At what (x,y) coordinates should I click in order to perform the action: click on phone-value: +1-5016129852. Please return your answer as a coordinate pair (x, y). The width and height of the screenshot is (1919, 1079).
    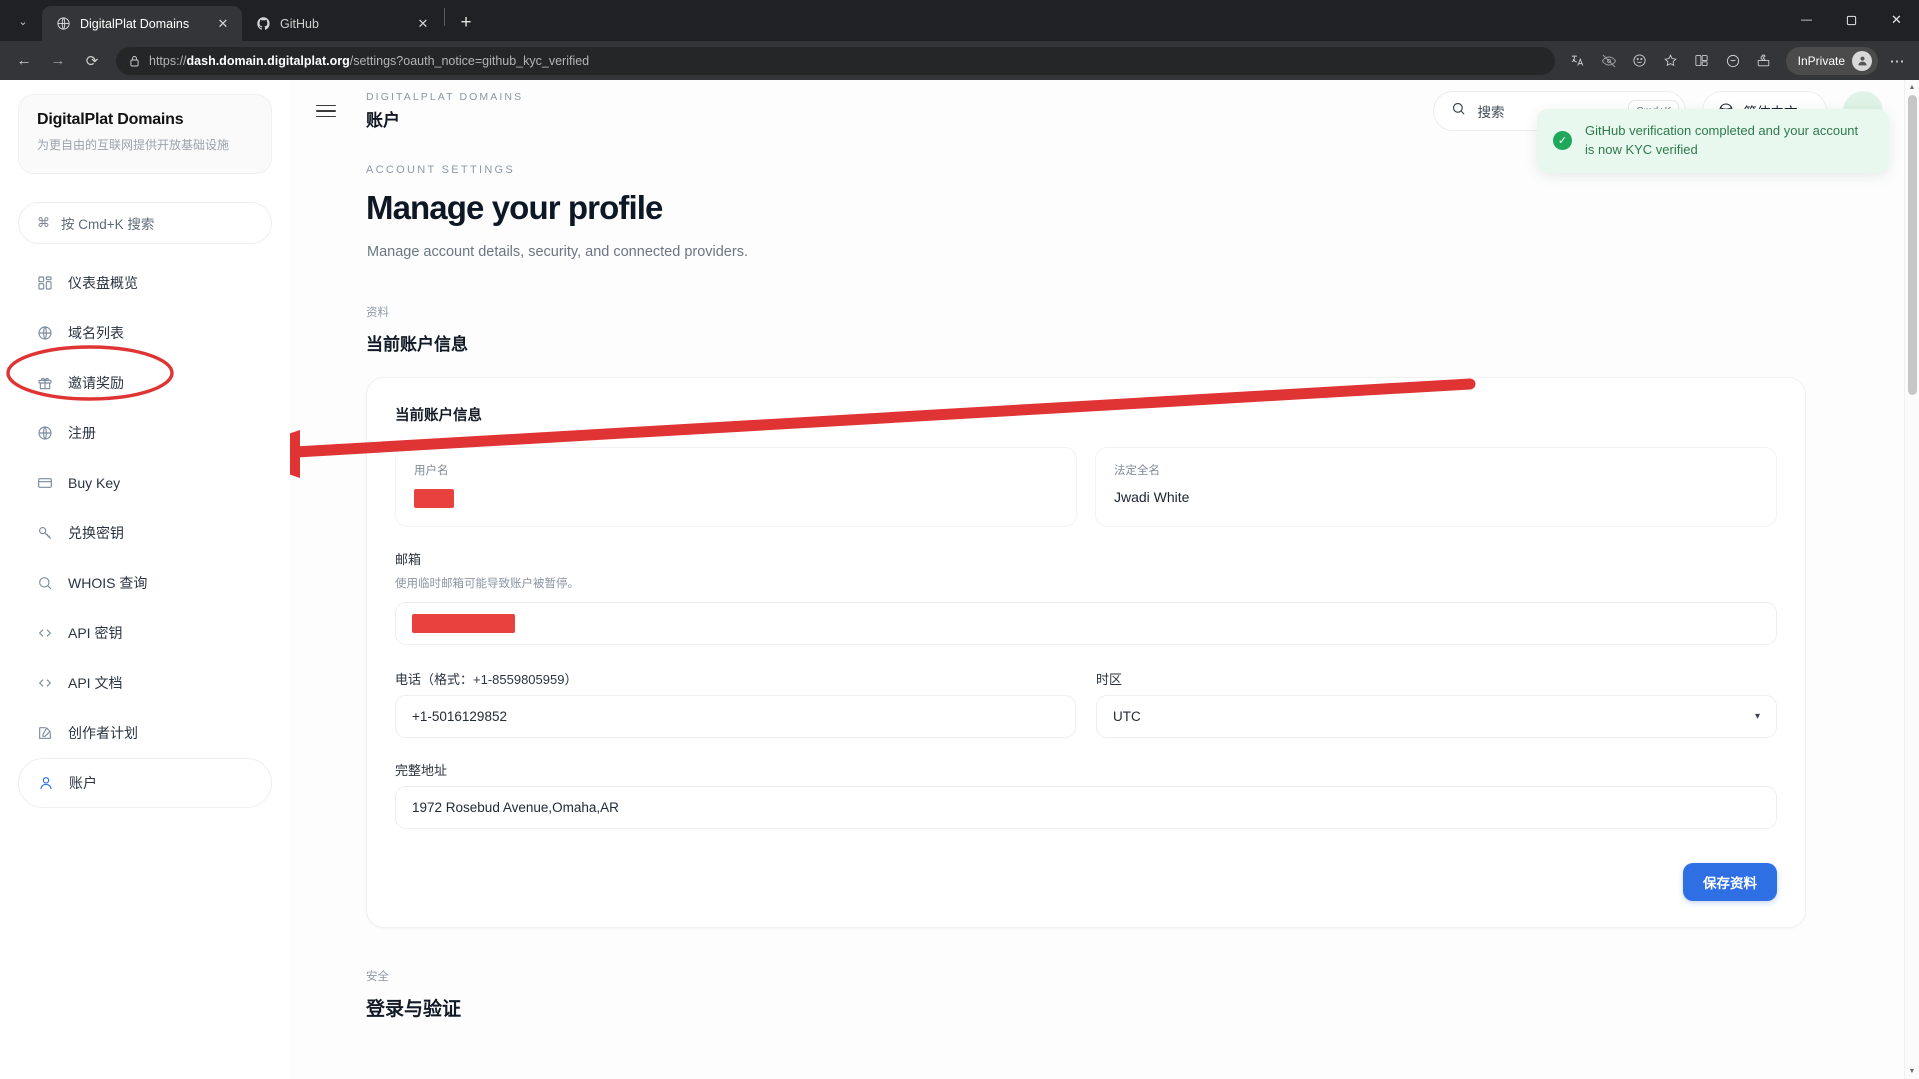
    Looking at the image, I should click on (459, 716).